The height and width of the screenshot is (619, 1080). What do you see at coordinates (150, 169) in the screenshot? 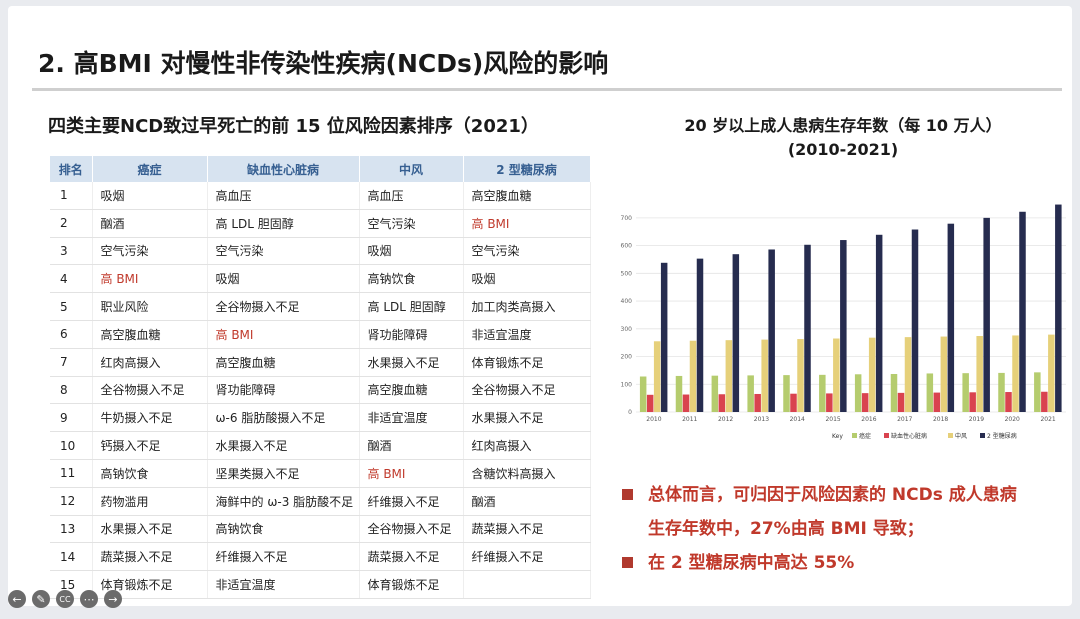
I see `header-cancer: 癌症` at bounding box center [150, 169].